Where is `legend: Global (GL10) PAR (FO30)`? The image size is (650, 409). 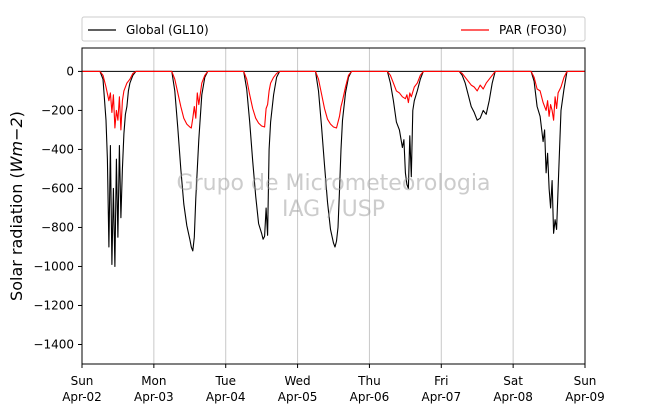 legend: Global (GL10) PAR (FO30) is located at coordinates (333, 29).